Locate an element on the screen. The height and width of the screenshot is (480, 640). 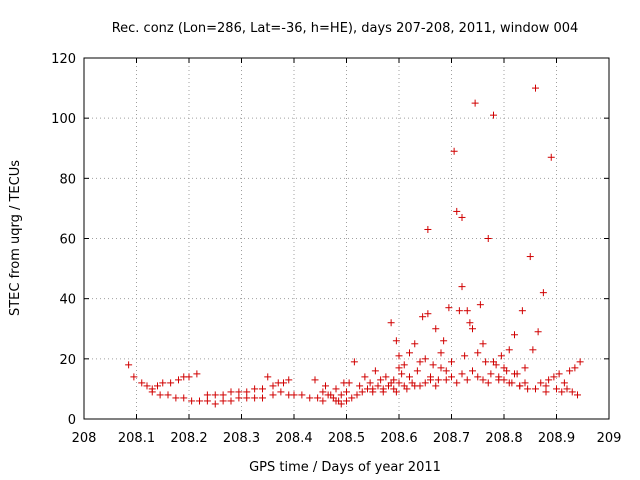
x-tick-label: 208.8 is located at coordinates (503, 438).